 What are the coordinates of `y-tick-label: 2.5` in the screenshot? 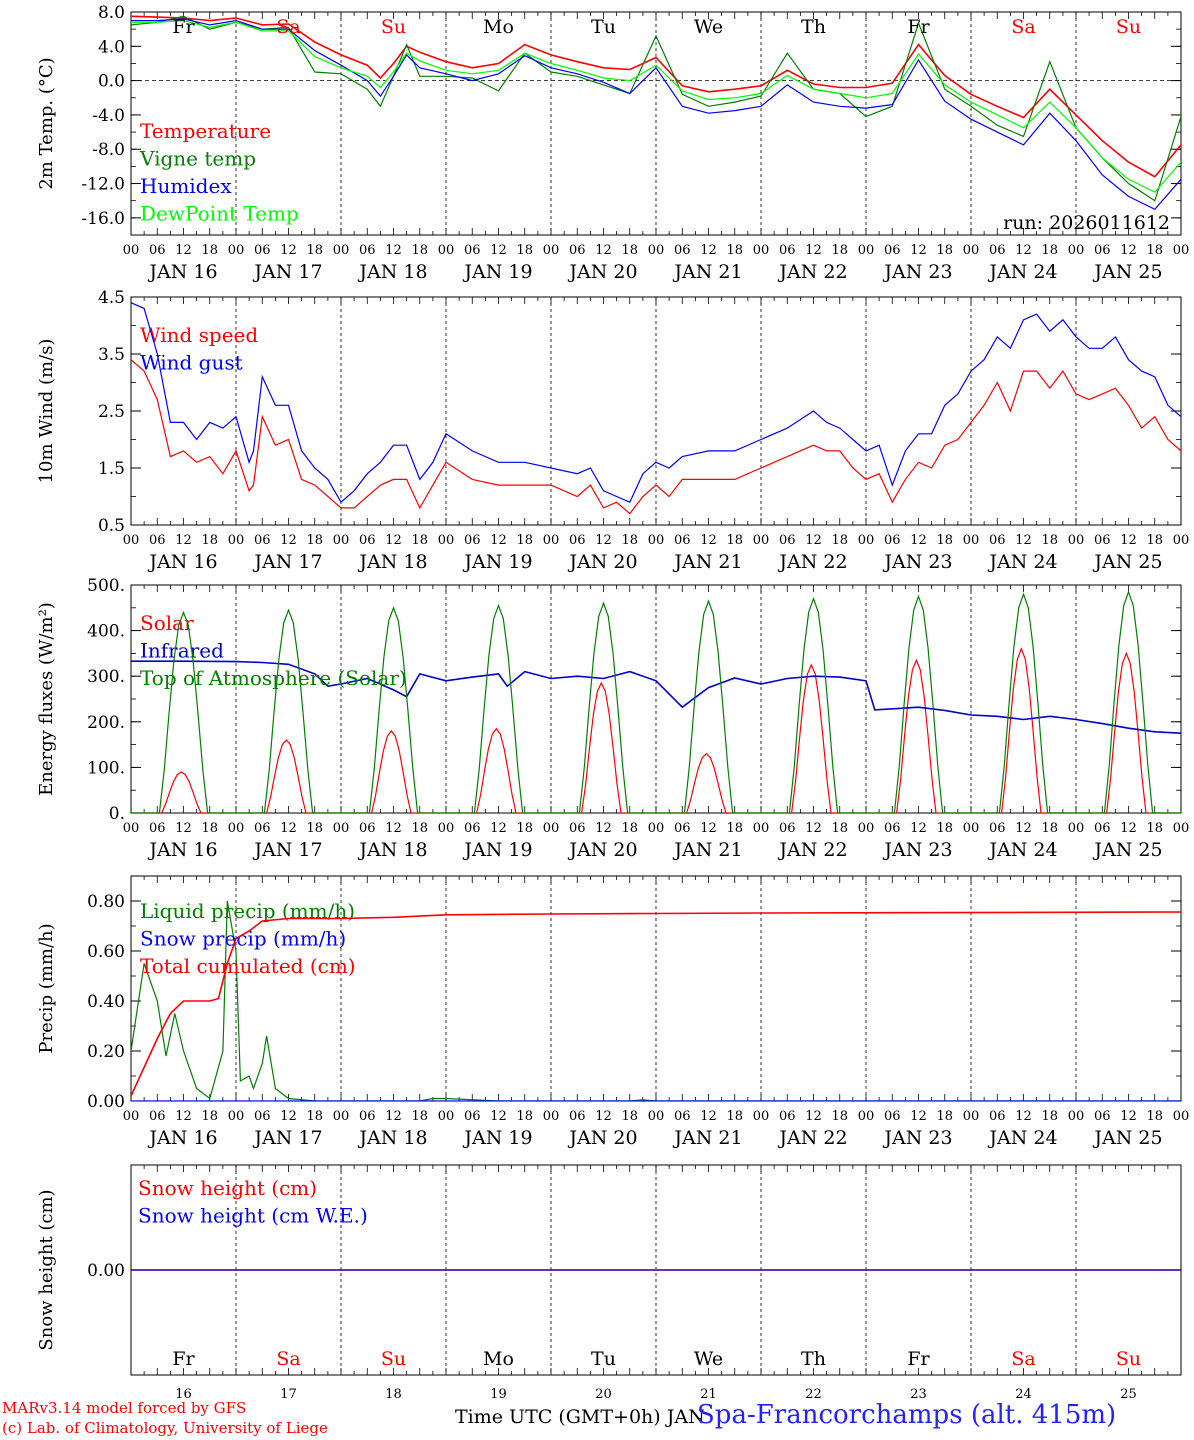 It's located at (111, 412).